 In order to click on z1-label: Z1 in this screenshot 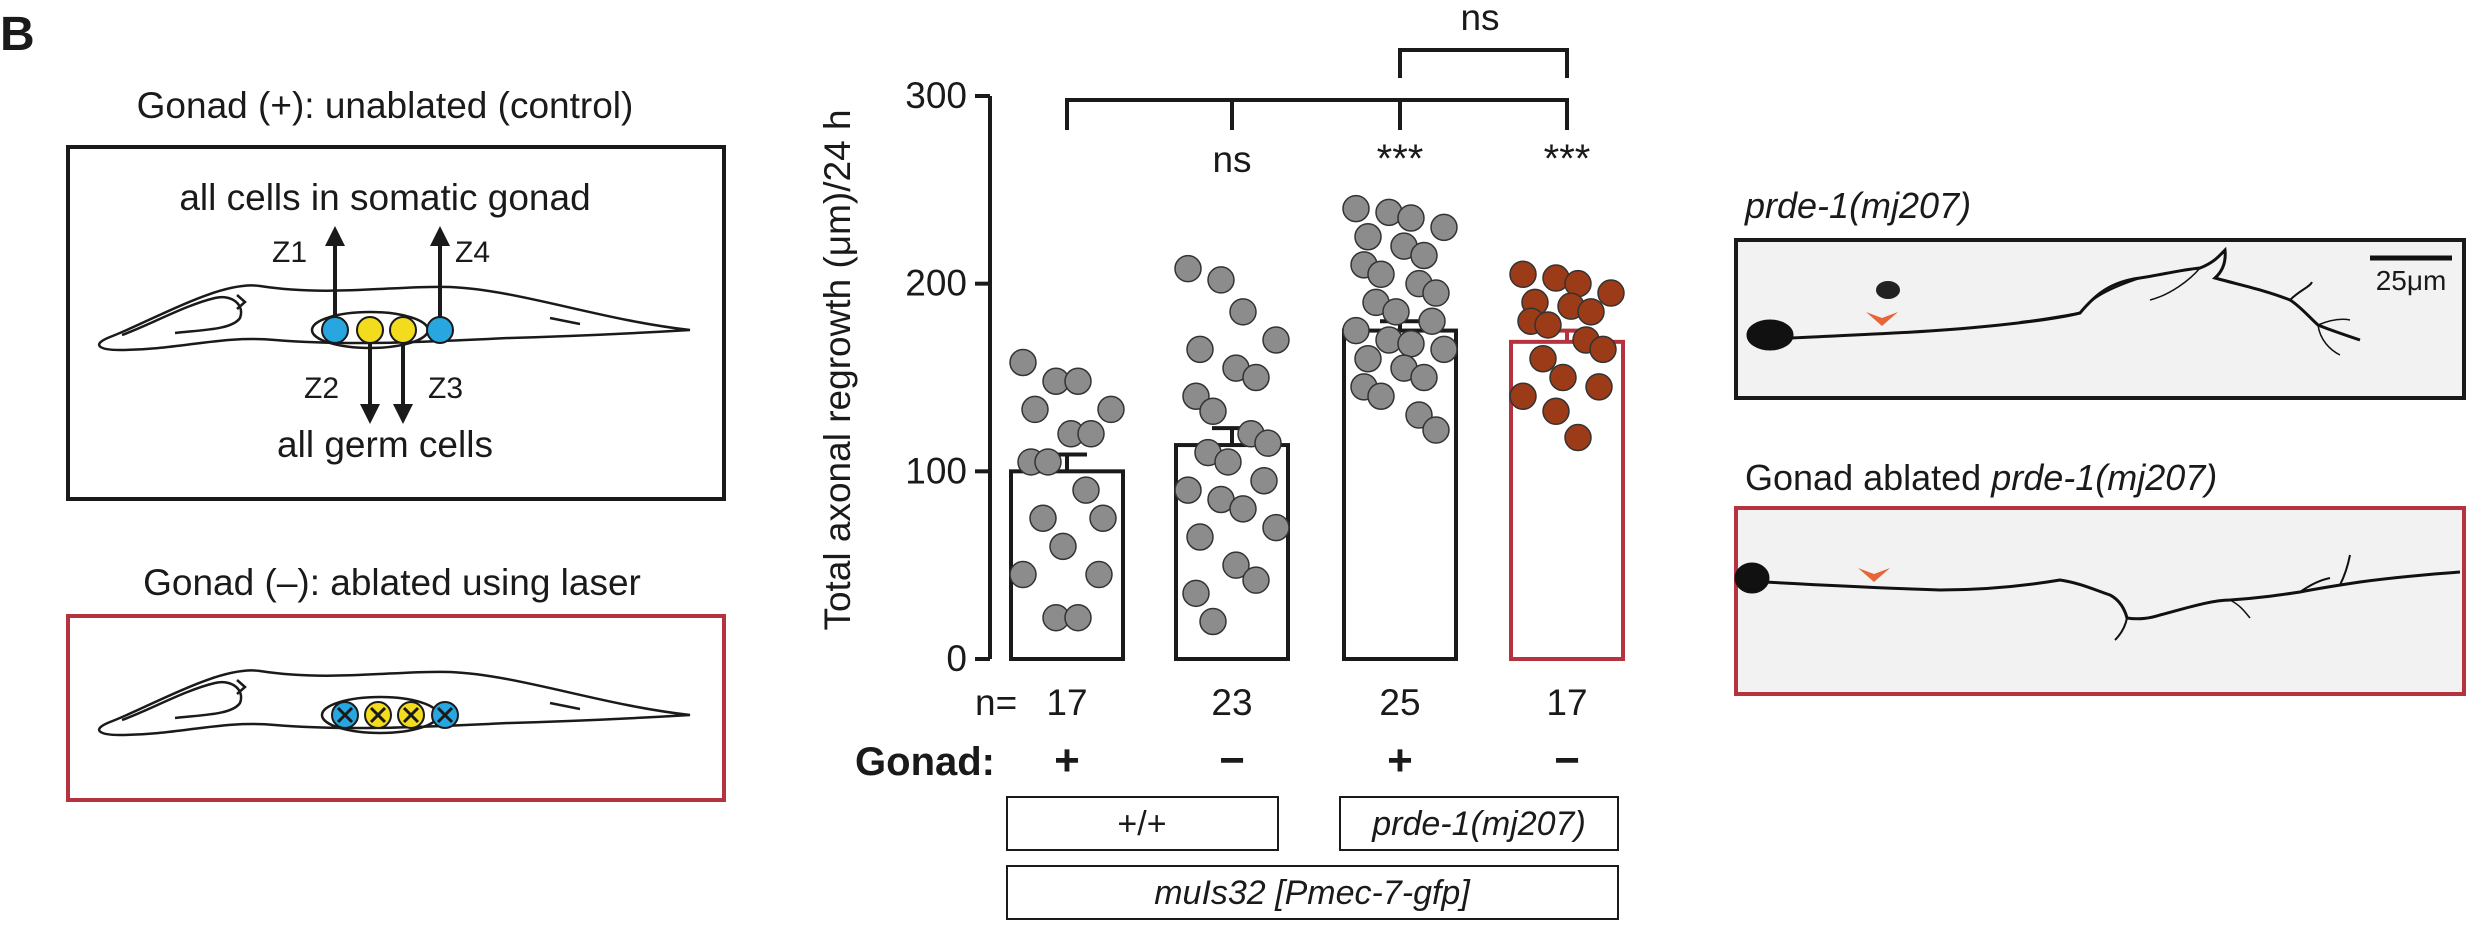, I will do `click(289, 252)`.